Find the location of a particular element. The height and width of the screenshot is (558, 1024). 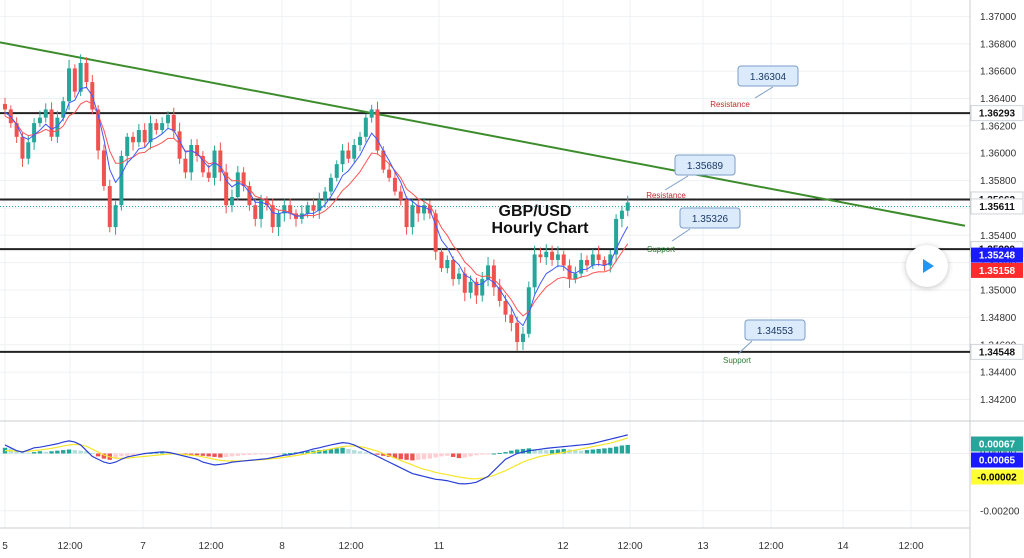

price-tick-label: 1.36000 is located at coordinates (998, 154).